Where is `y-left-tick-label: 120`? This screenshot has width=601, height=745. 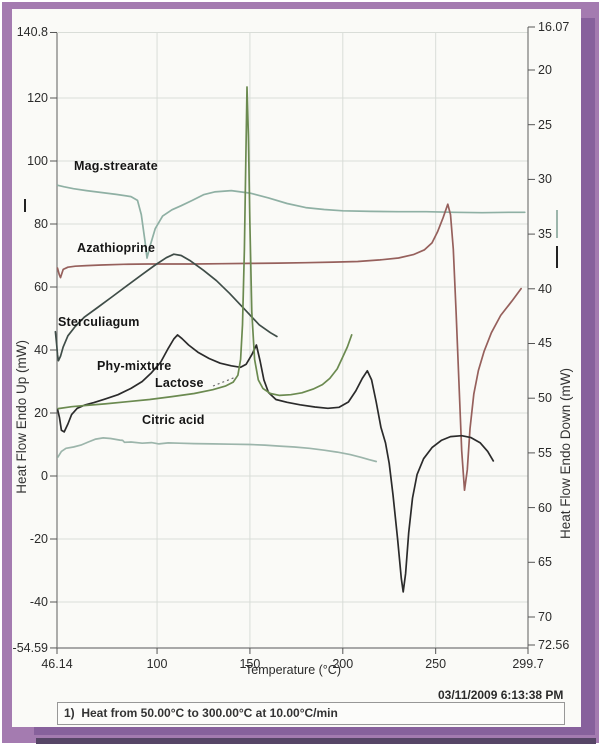 y-left-tick-label: 120 is located at coordinates (37, 98).